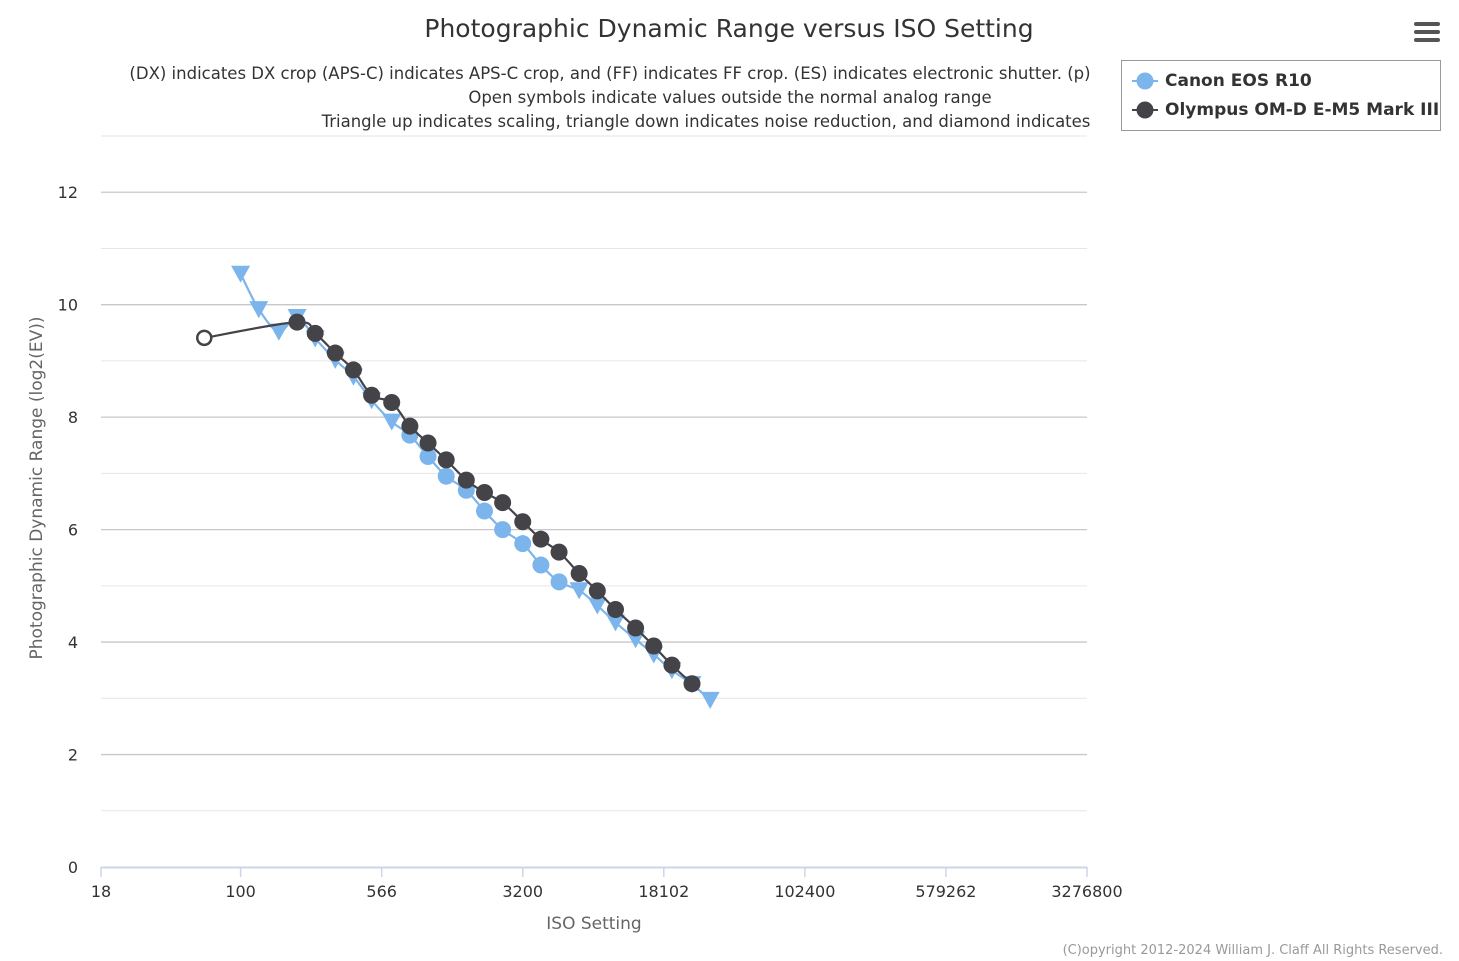  Describe the element at coordinates (381, 891) in the screenshot. I see `x-tick-label: 566` at that location.